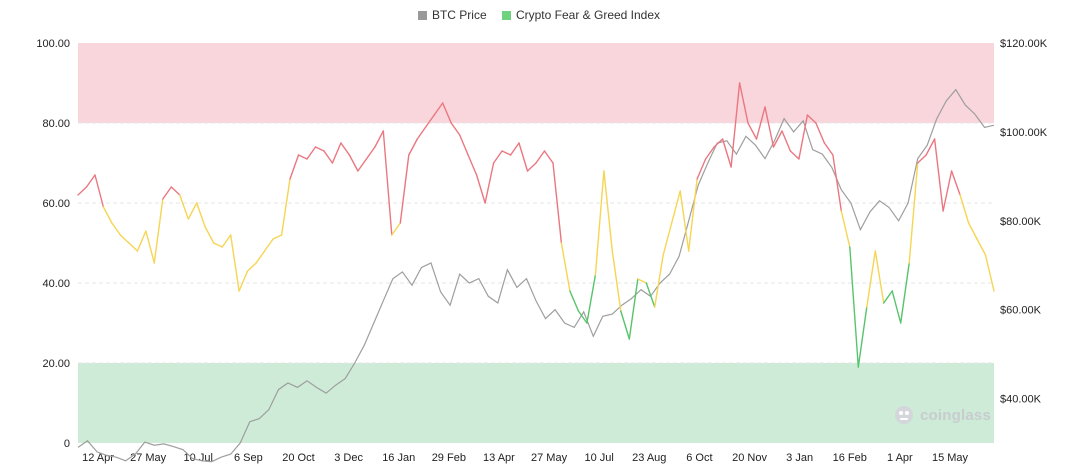 Image resolution: width=1078 pixels, height=472 pixels. I want to click on y-right-tick-label: $120.00K, so click(1024, 44).